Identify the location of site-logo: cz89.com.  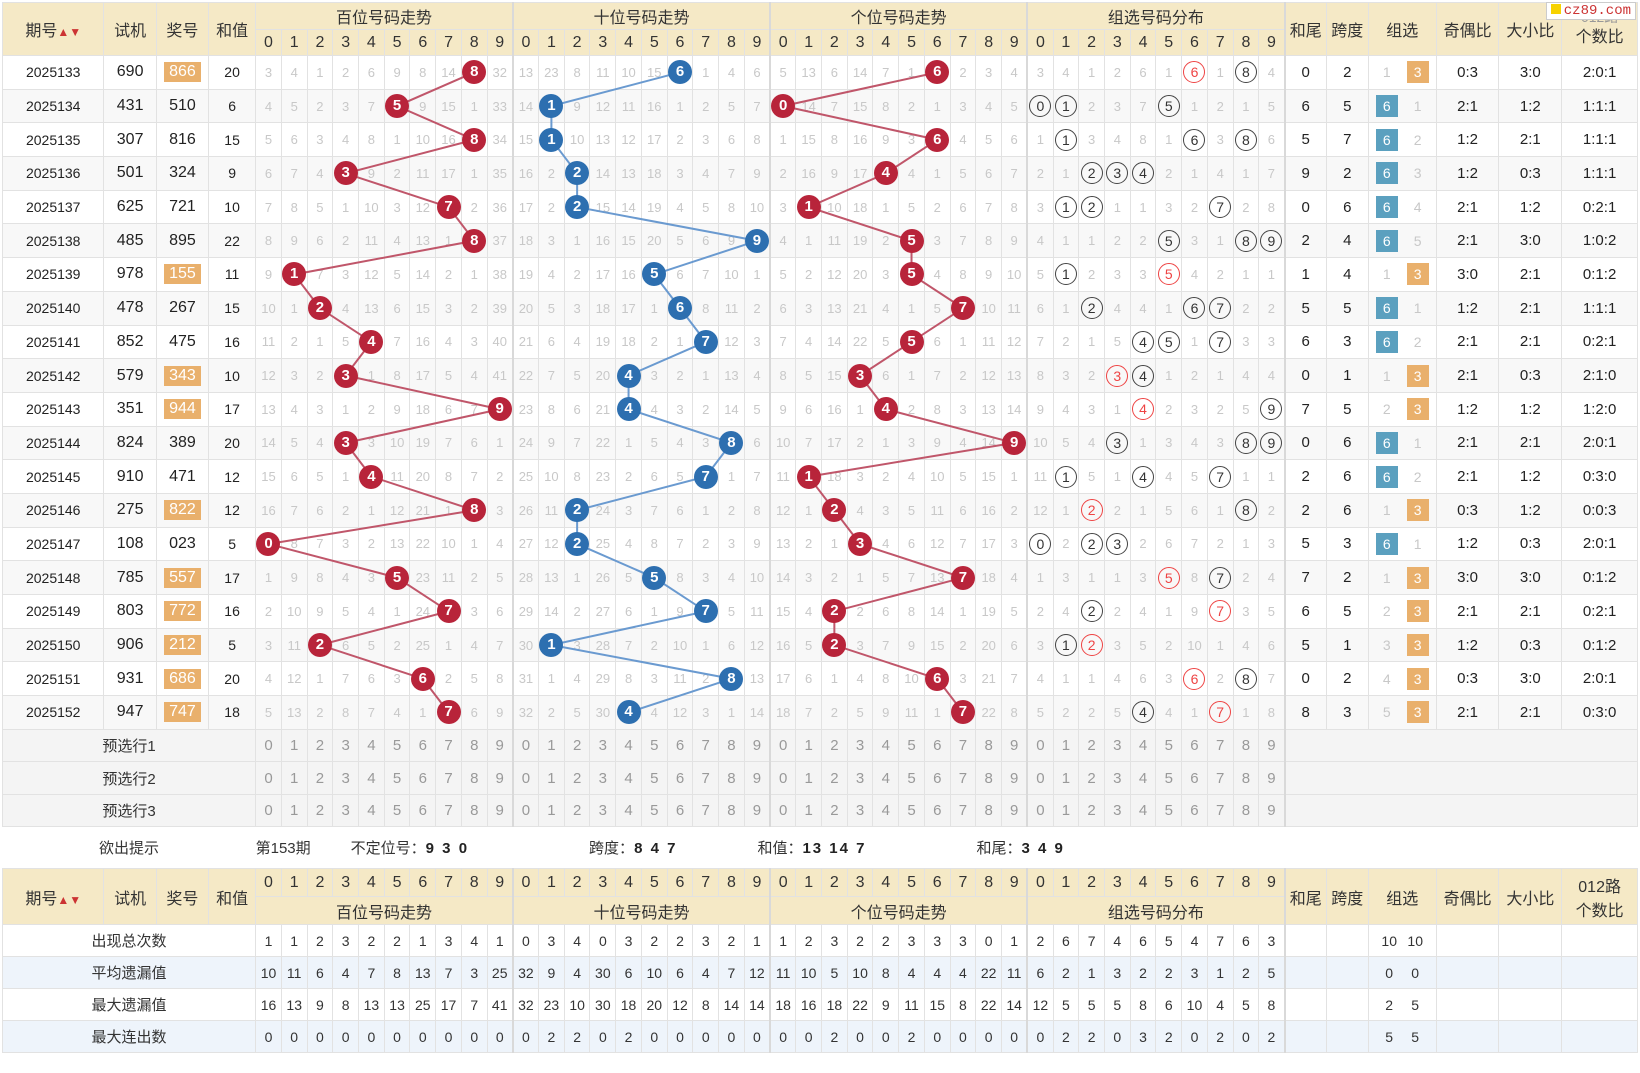
(1590, 11).